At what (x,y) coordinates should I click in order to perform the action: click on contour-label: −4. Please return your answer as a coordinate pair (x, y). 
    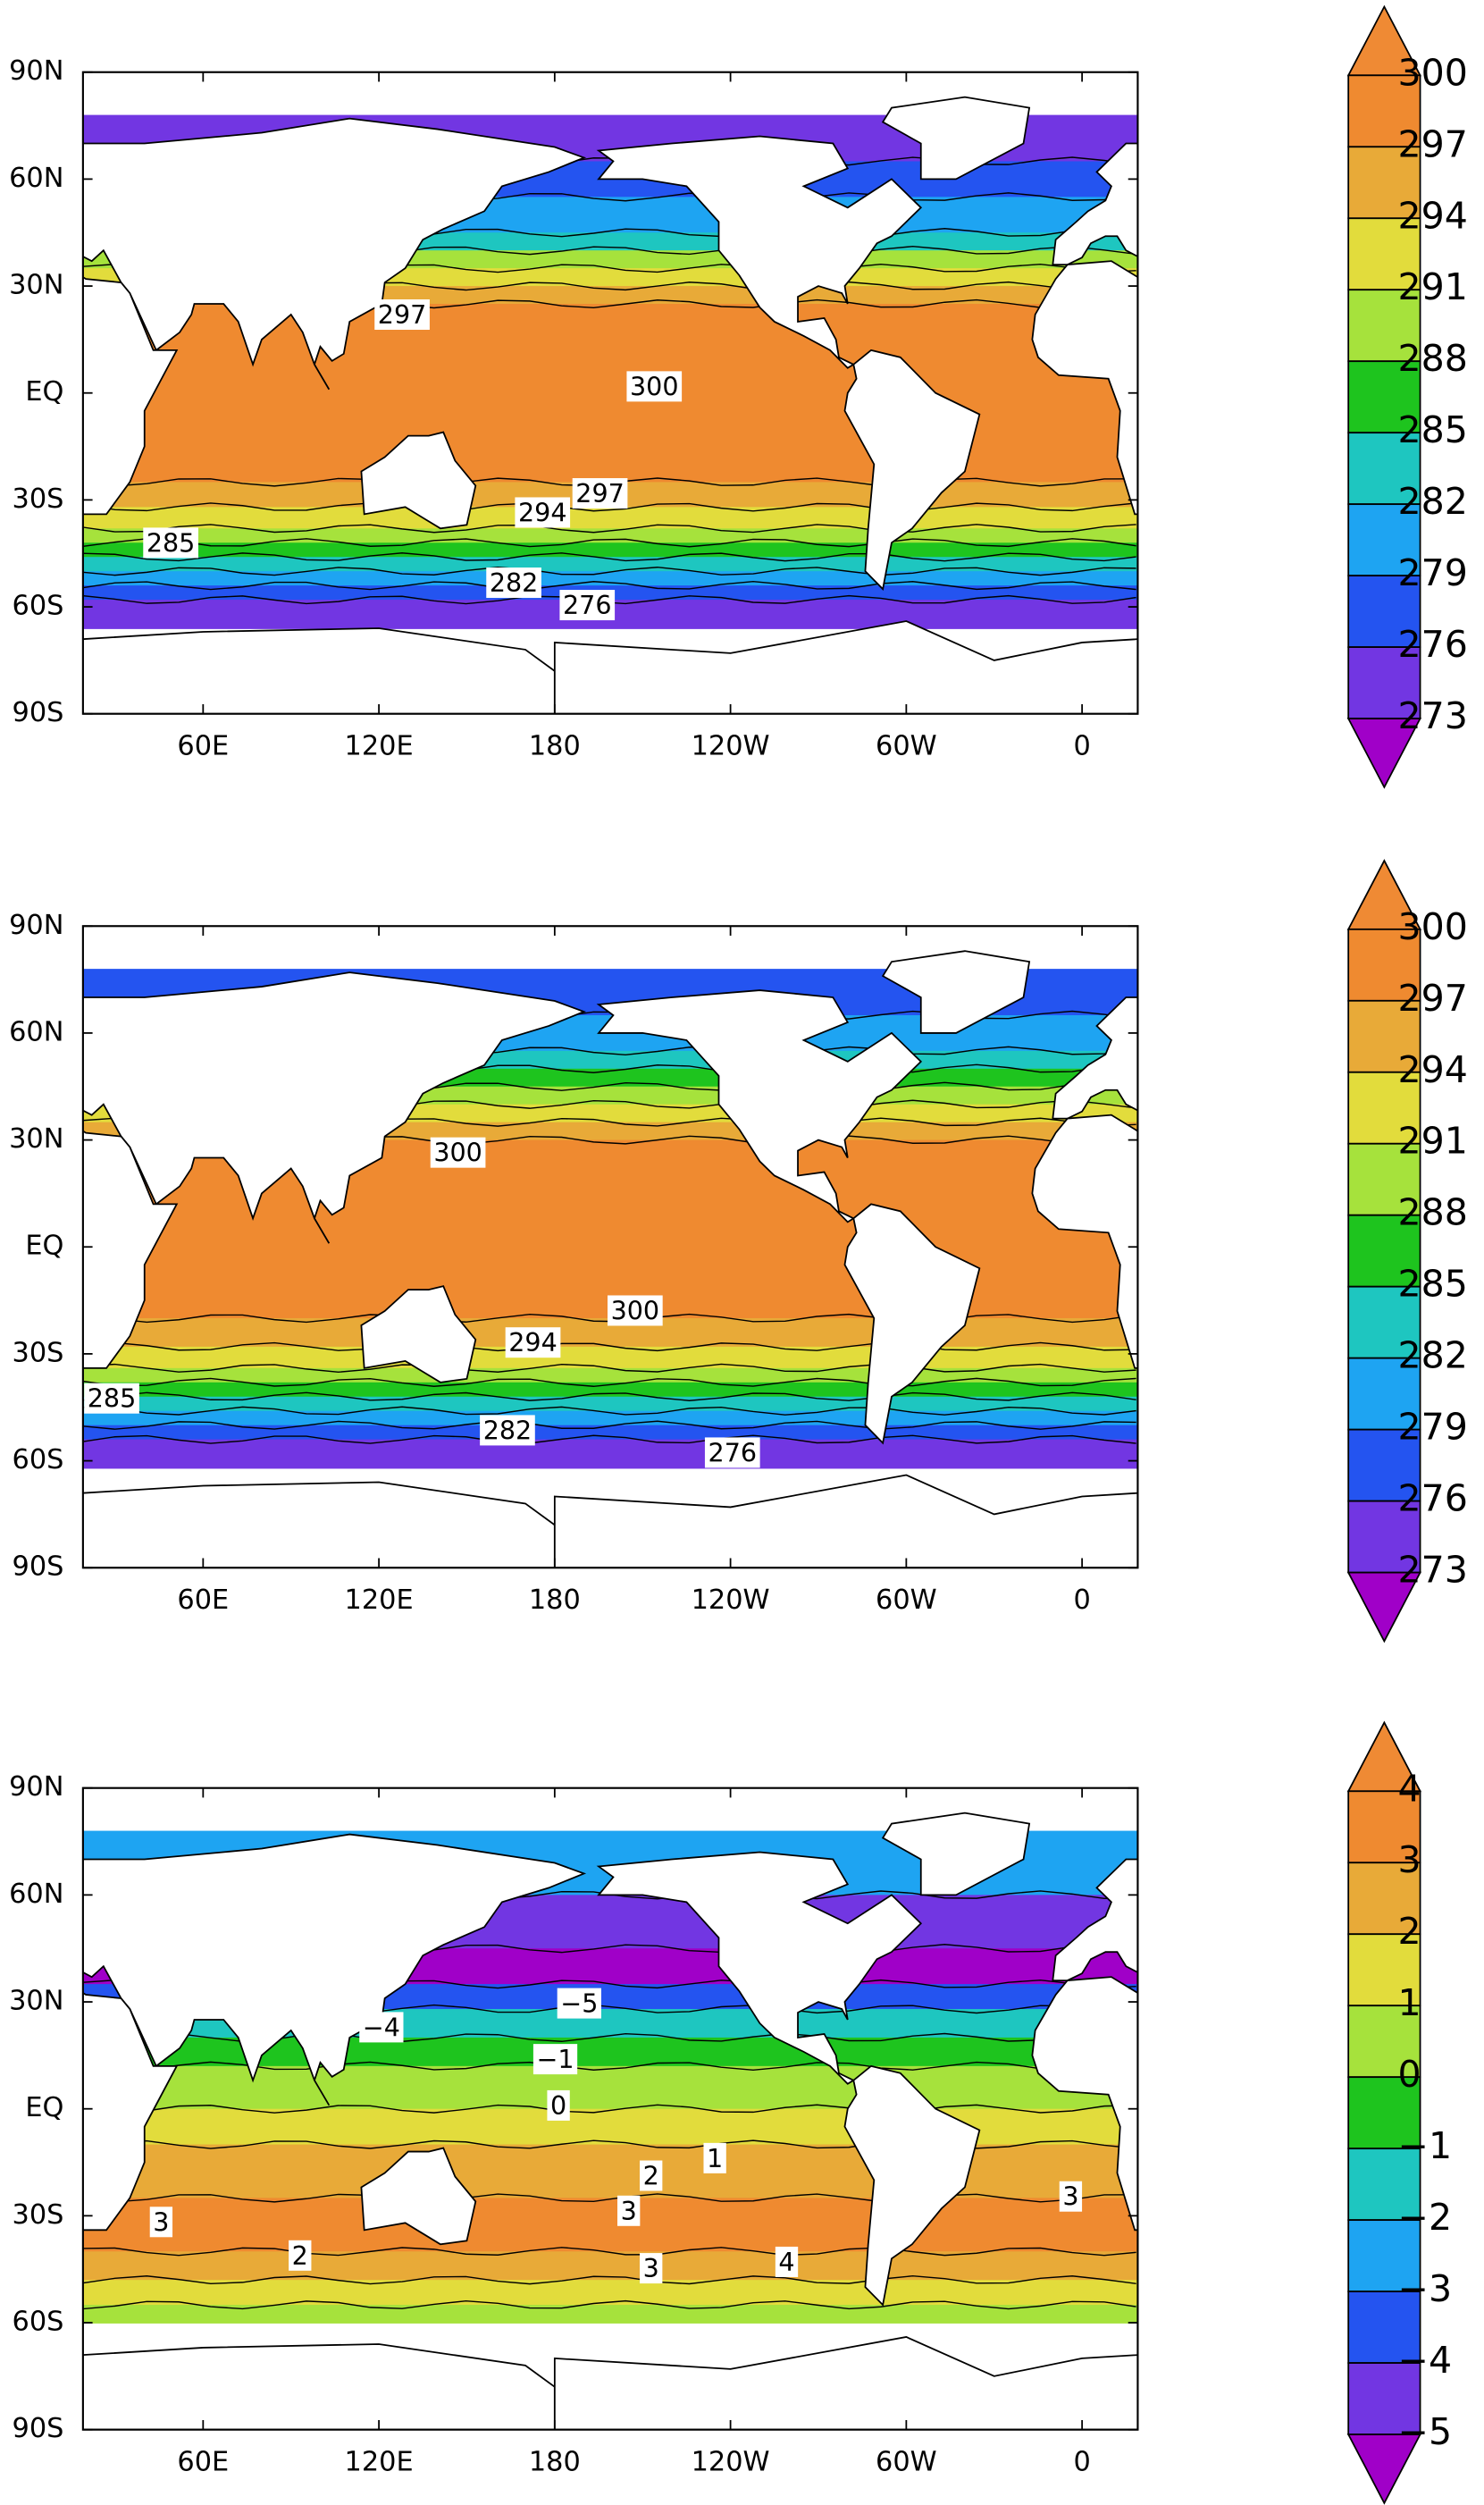
    Looking at the image, I should click on (382, 2027).